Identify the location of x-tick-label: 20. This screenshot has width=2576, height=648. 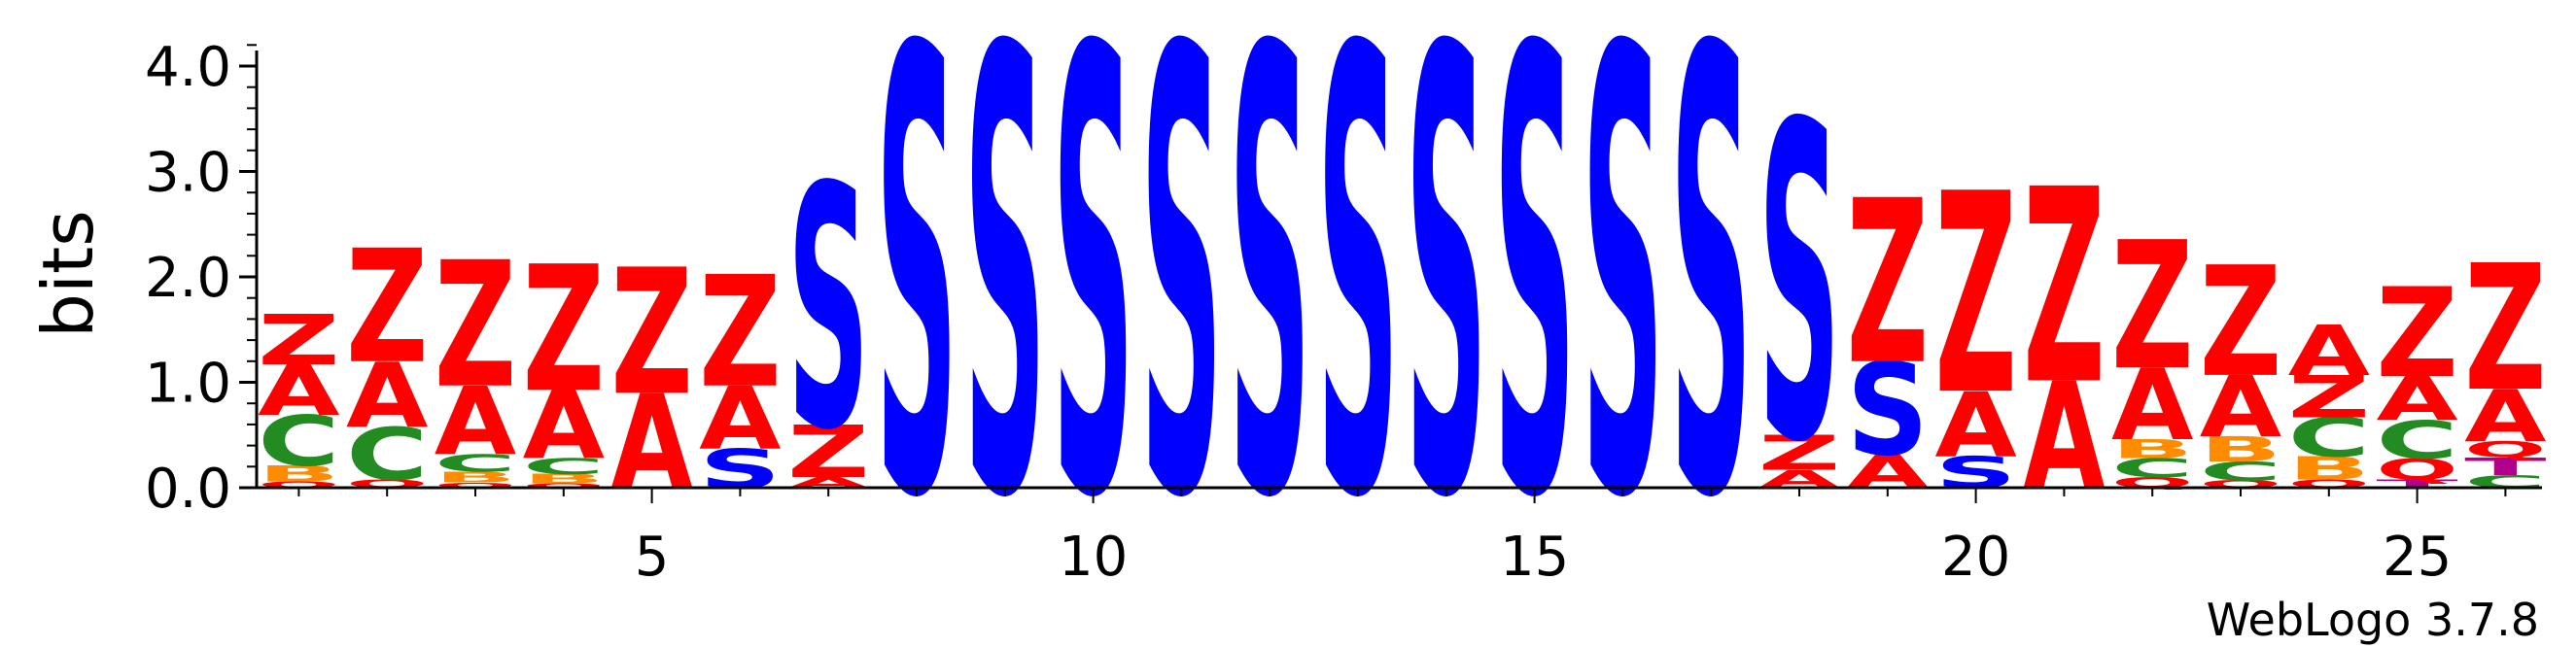
(1976, 557).